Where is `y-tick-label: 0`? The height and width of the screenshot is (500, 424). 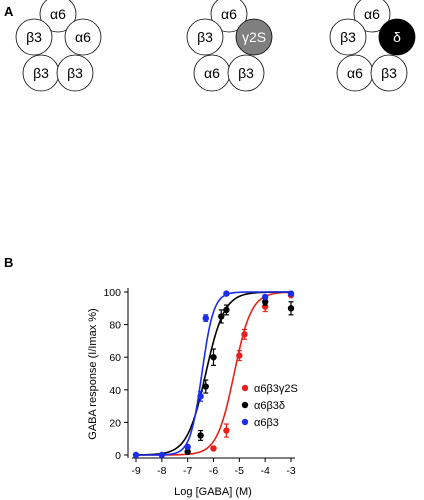 y-tick-label: 0 is located at coordinates (118, 456).